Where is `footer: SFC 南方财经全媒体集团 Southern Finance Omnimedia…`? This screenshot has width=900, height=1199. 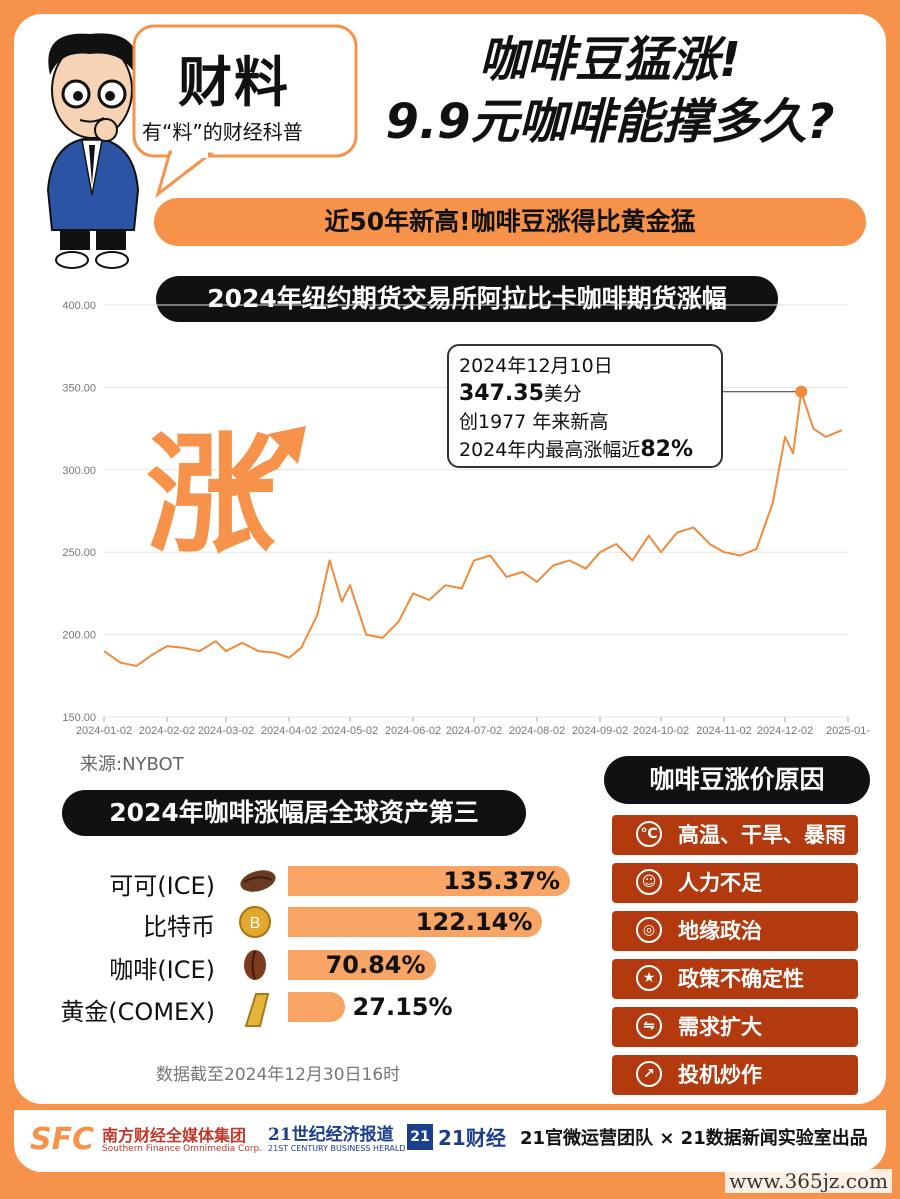 footer: SFC 南方财经全媒体集团 Southern Finance Omnimedia… is located at coordinates (450, 1141).